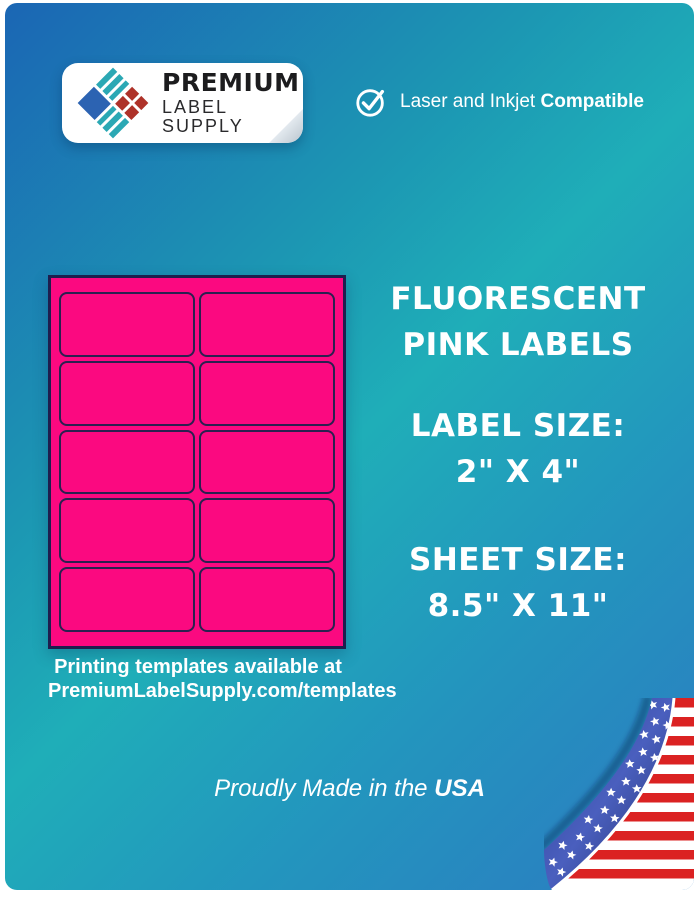  Describe the element at coordinates (518, 472) in the screenshot. I see `label-size-value: 2" X 4"` at that location.